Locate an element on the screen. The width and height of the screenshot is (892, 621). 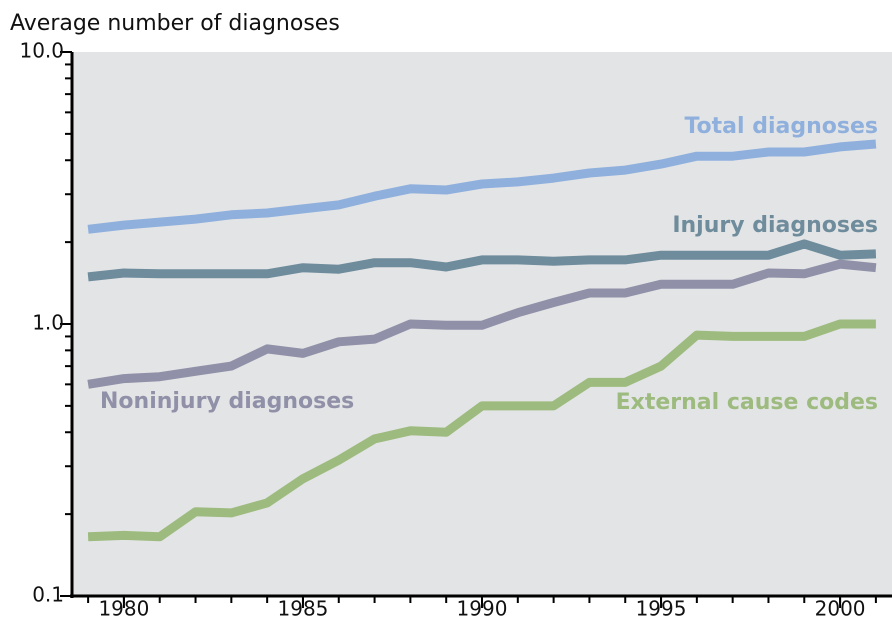
x-tick-label: 2000 is located at coordinates (840, 609).